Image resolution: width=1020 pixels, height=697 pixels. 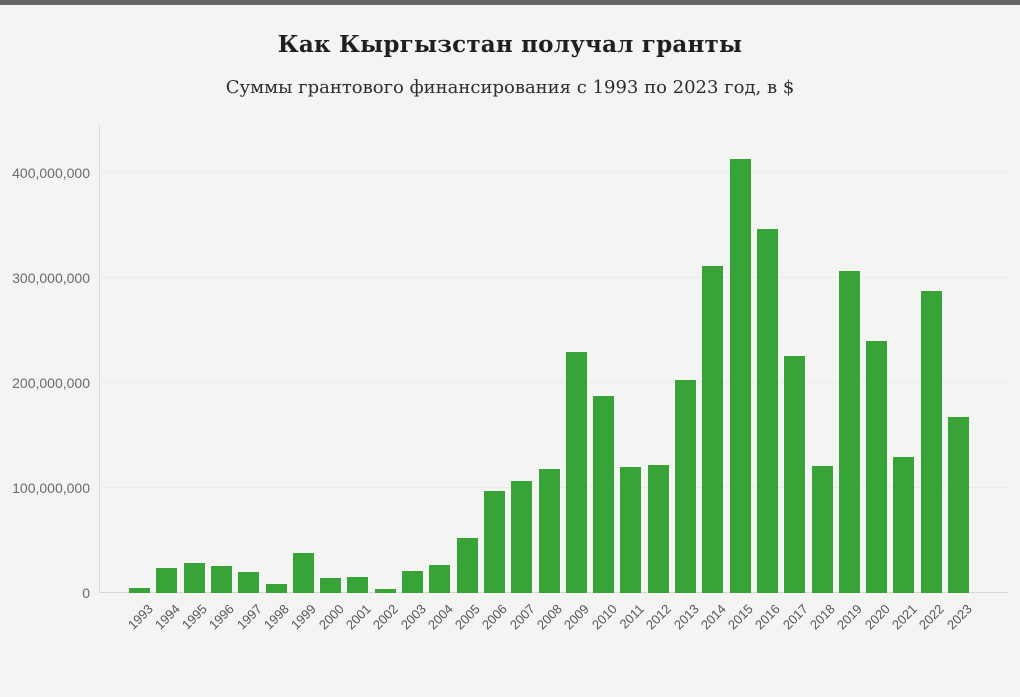 I want to click on bar-2021, so click(x=904, y=524).